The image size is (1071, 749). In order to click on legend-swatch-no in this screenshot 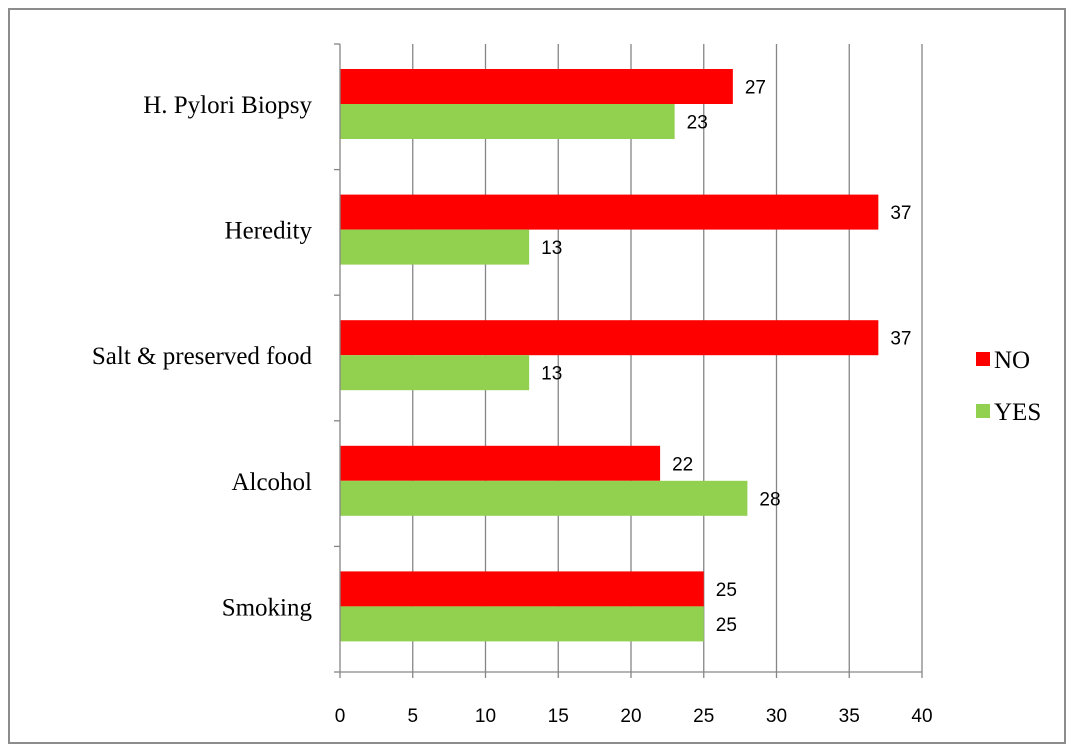, I will do `click(983, 359)`.